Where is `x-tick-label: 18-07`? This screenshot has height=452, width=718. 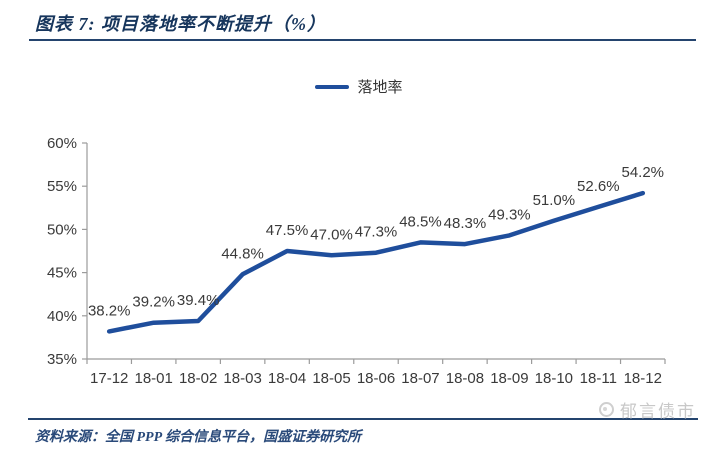 x-tick-label: 18-07 is located at coordinates (420, 378).